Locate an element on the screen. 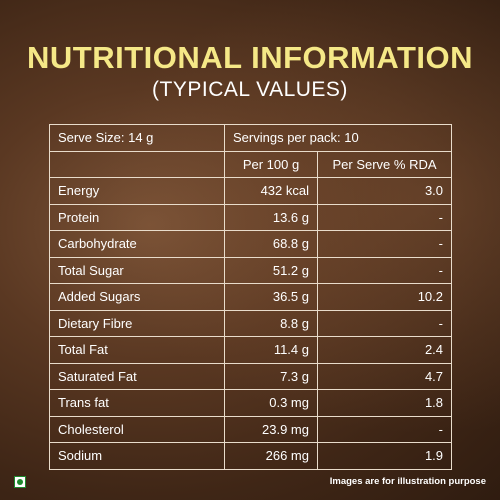 The height and width of the screenshot is (500, 500). serve-size: Serve Size: 14 g is located at coordinates (137, 138).